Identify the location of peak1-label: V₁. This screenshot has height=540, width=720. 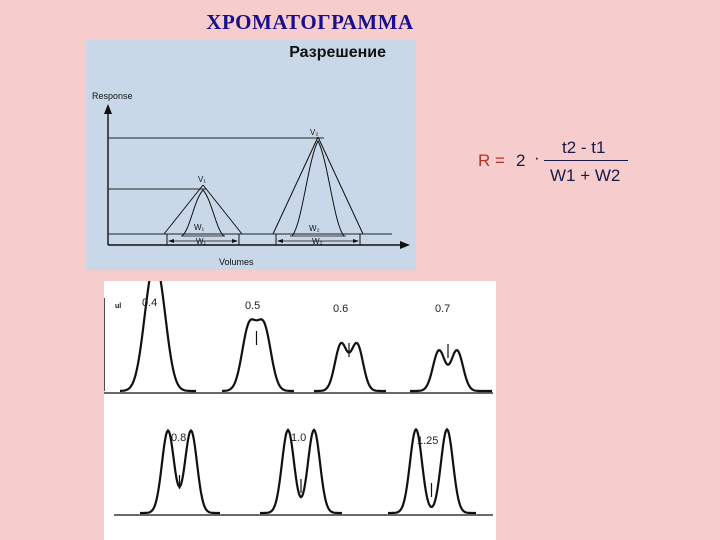
(202, 179).